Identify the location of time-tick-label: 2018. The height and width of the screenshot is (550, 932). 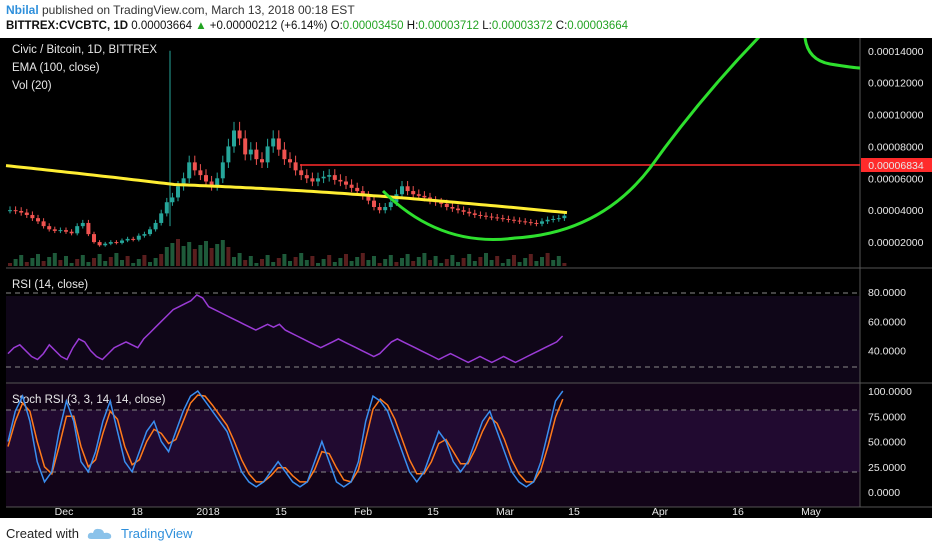
(208, 512).